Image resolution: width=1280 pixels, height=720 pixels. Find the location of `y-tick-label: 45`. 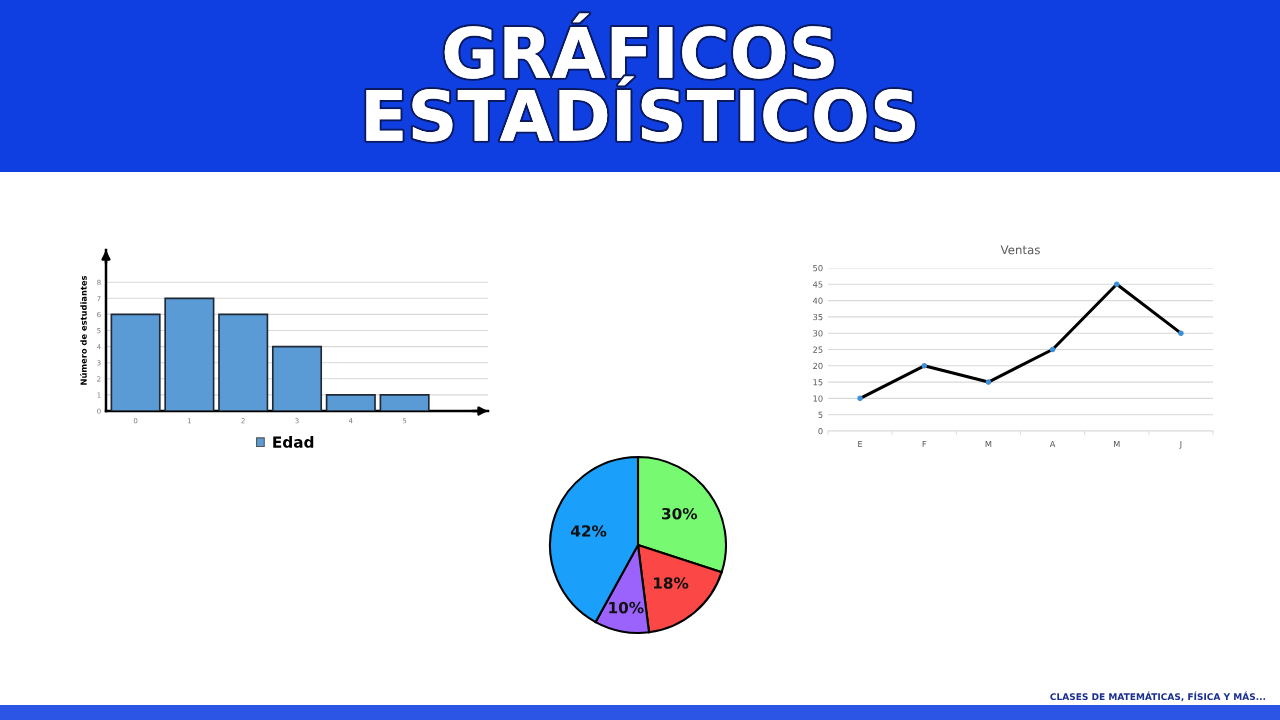

y-tick-label: 45 is located at coordinates (817, 284).